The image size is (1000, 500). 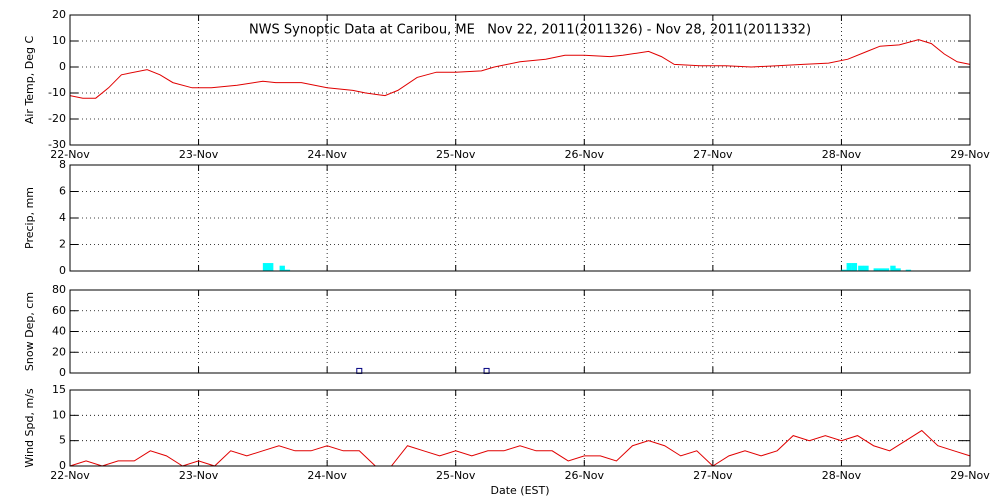 I want to click on y-tick-label: 6, so click(x=62, y=191).